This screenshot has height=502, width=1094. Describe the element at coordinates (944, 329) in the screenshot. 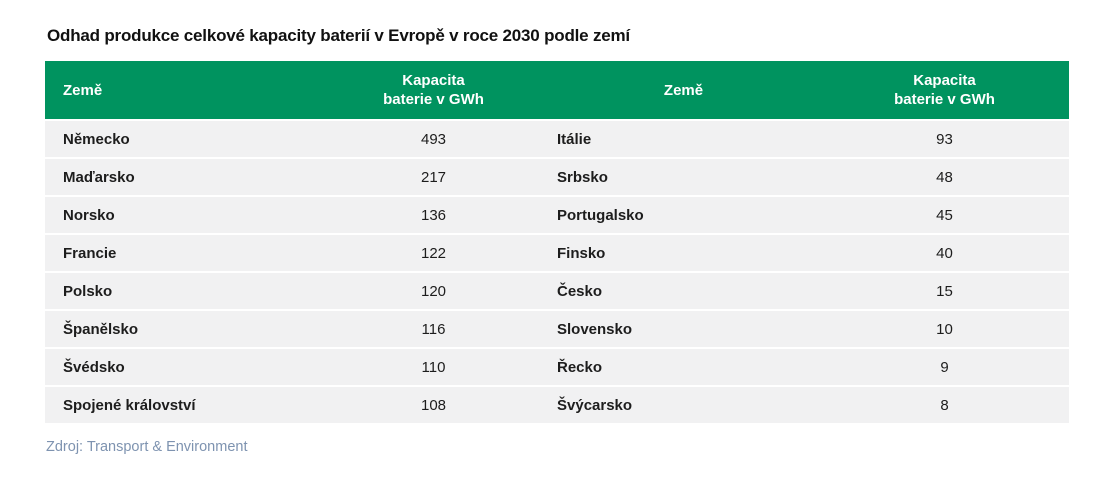

I see `capacity-cell-right: 10` at that location.